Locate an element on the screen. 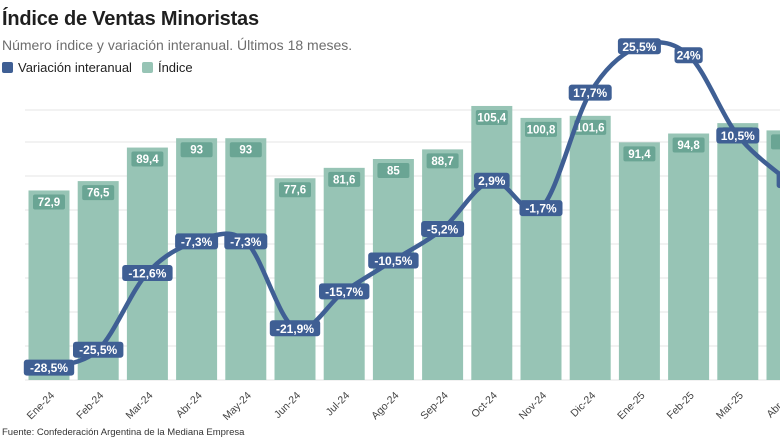  bar-label: 89,4 is located at coordinates (147, 160).